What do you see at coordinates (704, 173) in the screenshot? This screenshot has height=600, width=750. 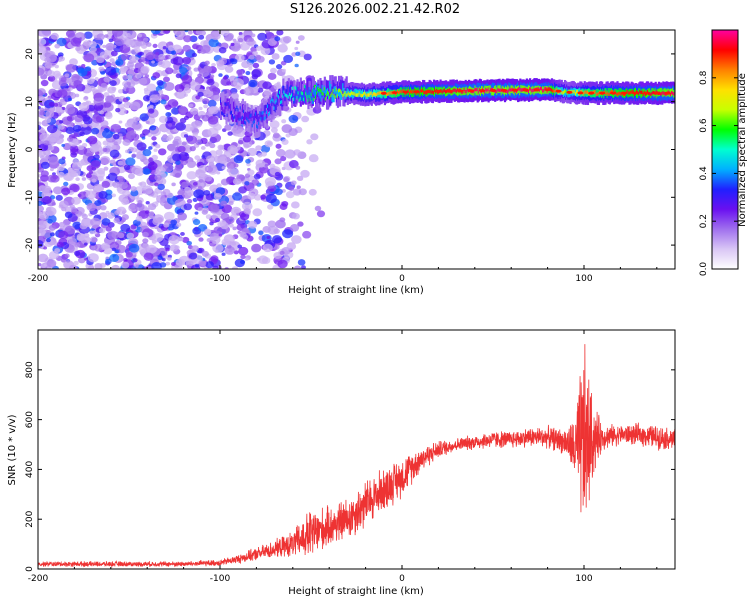 I see `colorbar-tick-label: 0.4` at bounding box center [704, 173].